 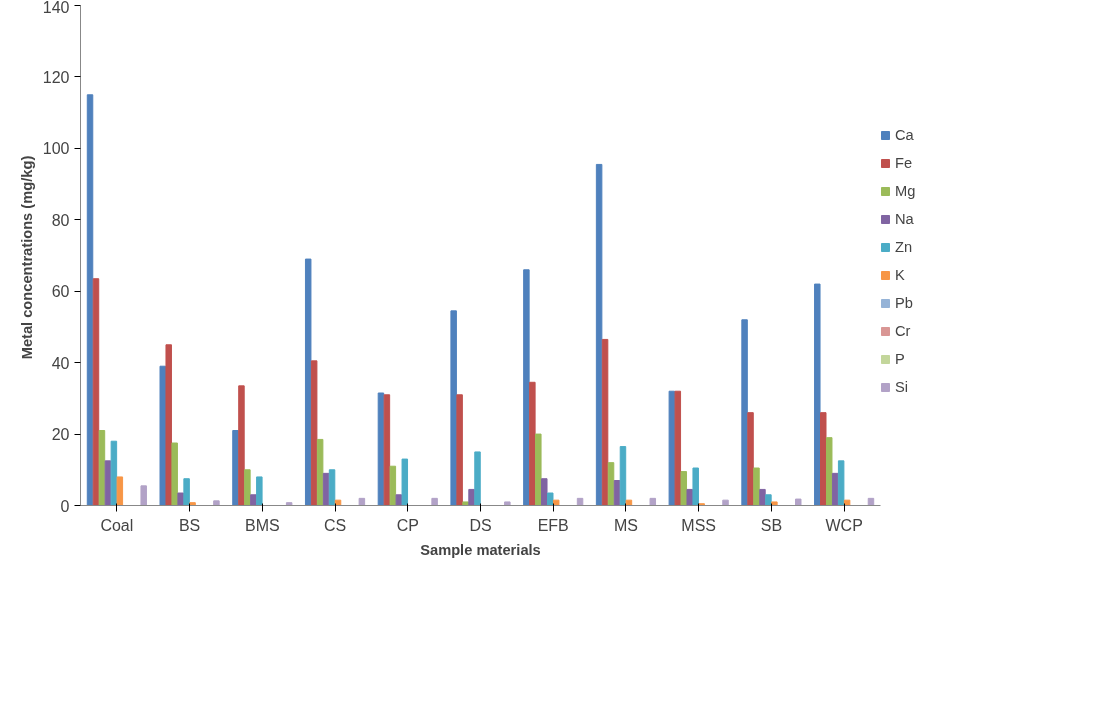 What do you see at coordinates (771, 525) in the screenshot?
I see `x-tick-label: SB` at bounding box center [771, 525].